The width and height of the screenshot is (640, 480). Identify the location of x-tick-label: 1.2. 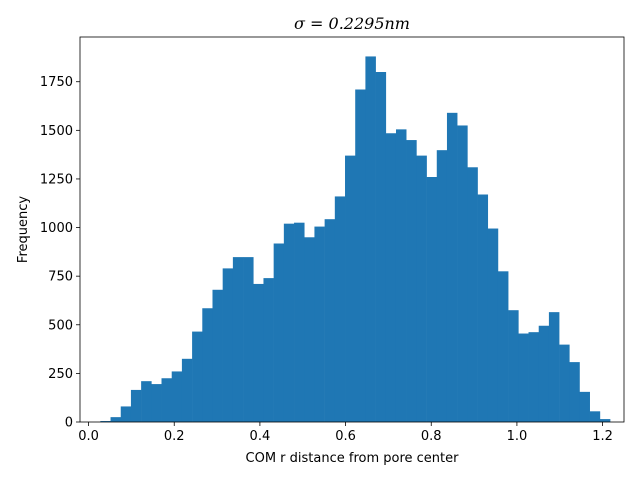
(602, 436).